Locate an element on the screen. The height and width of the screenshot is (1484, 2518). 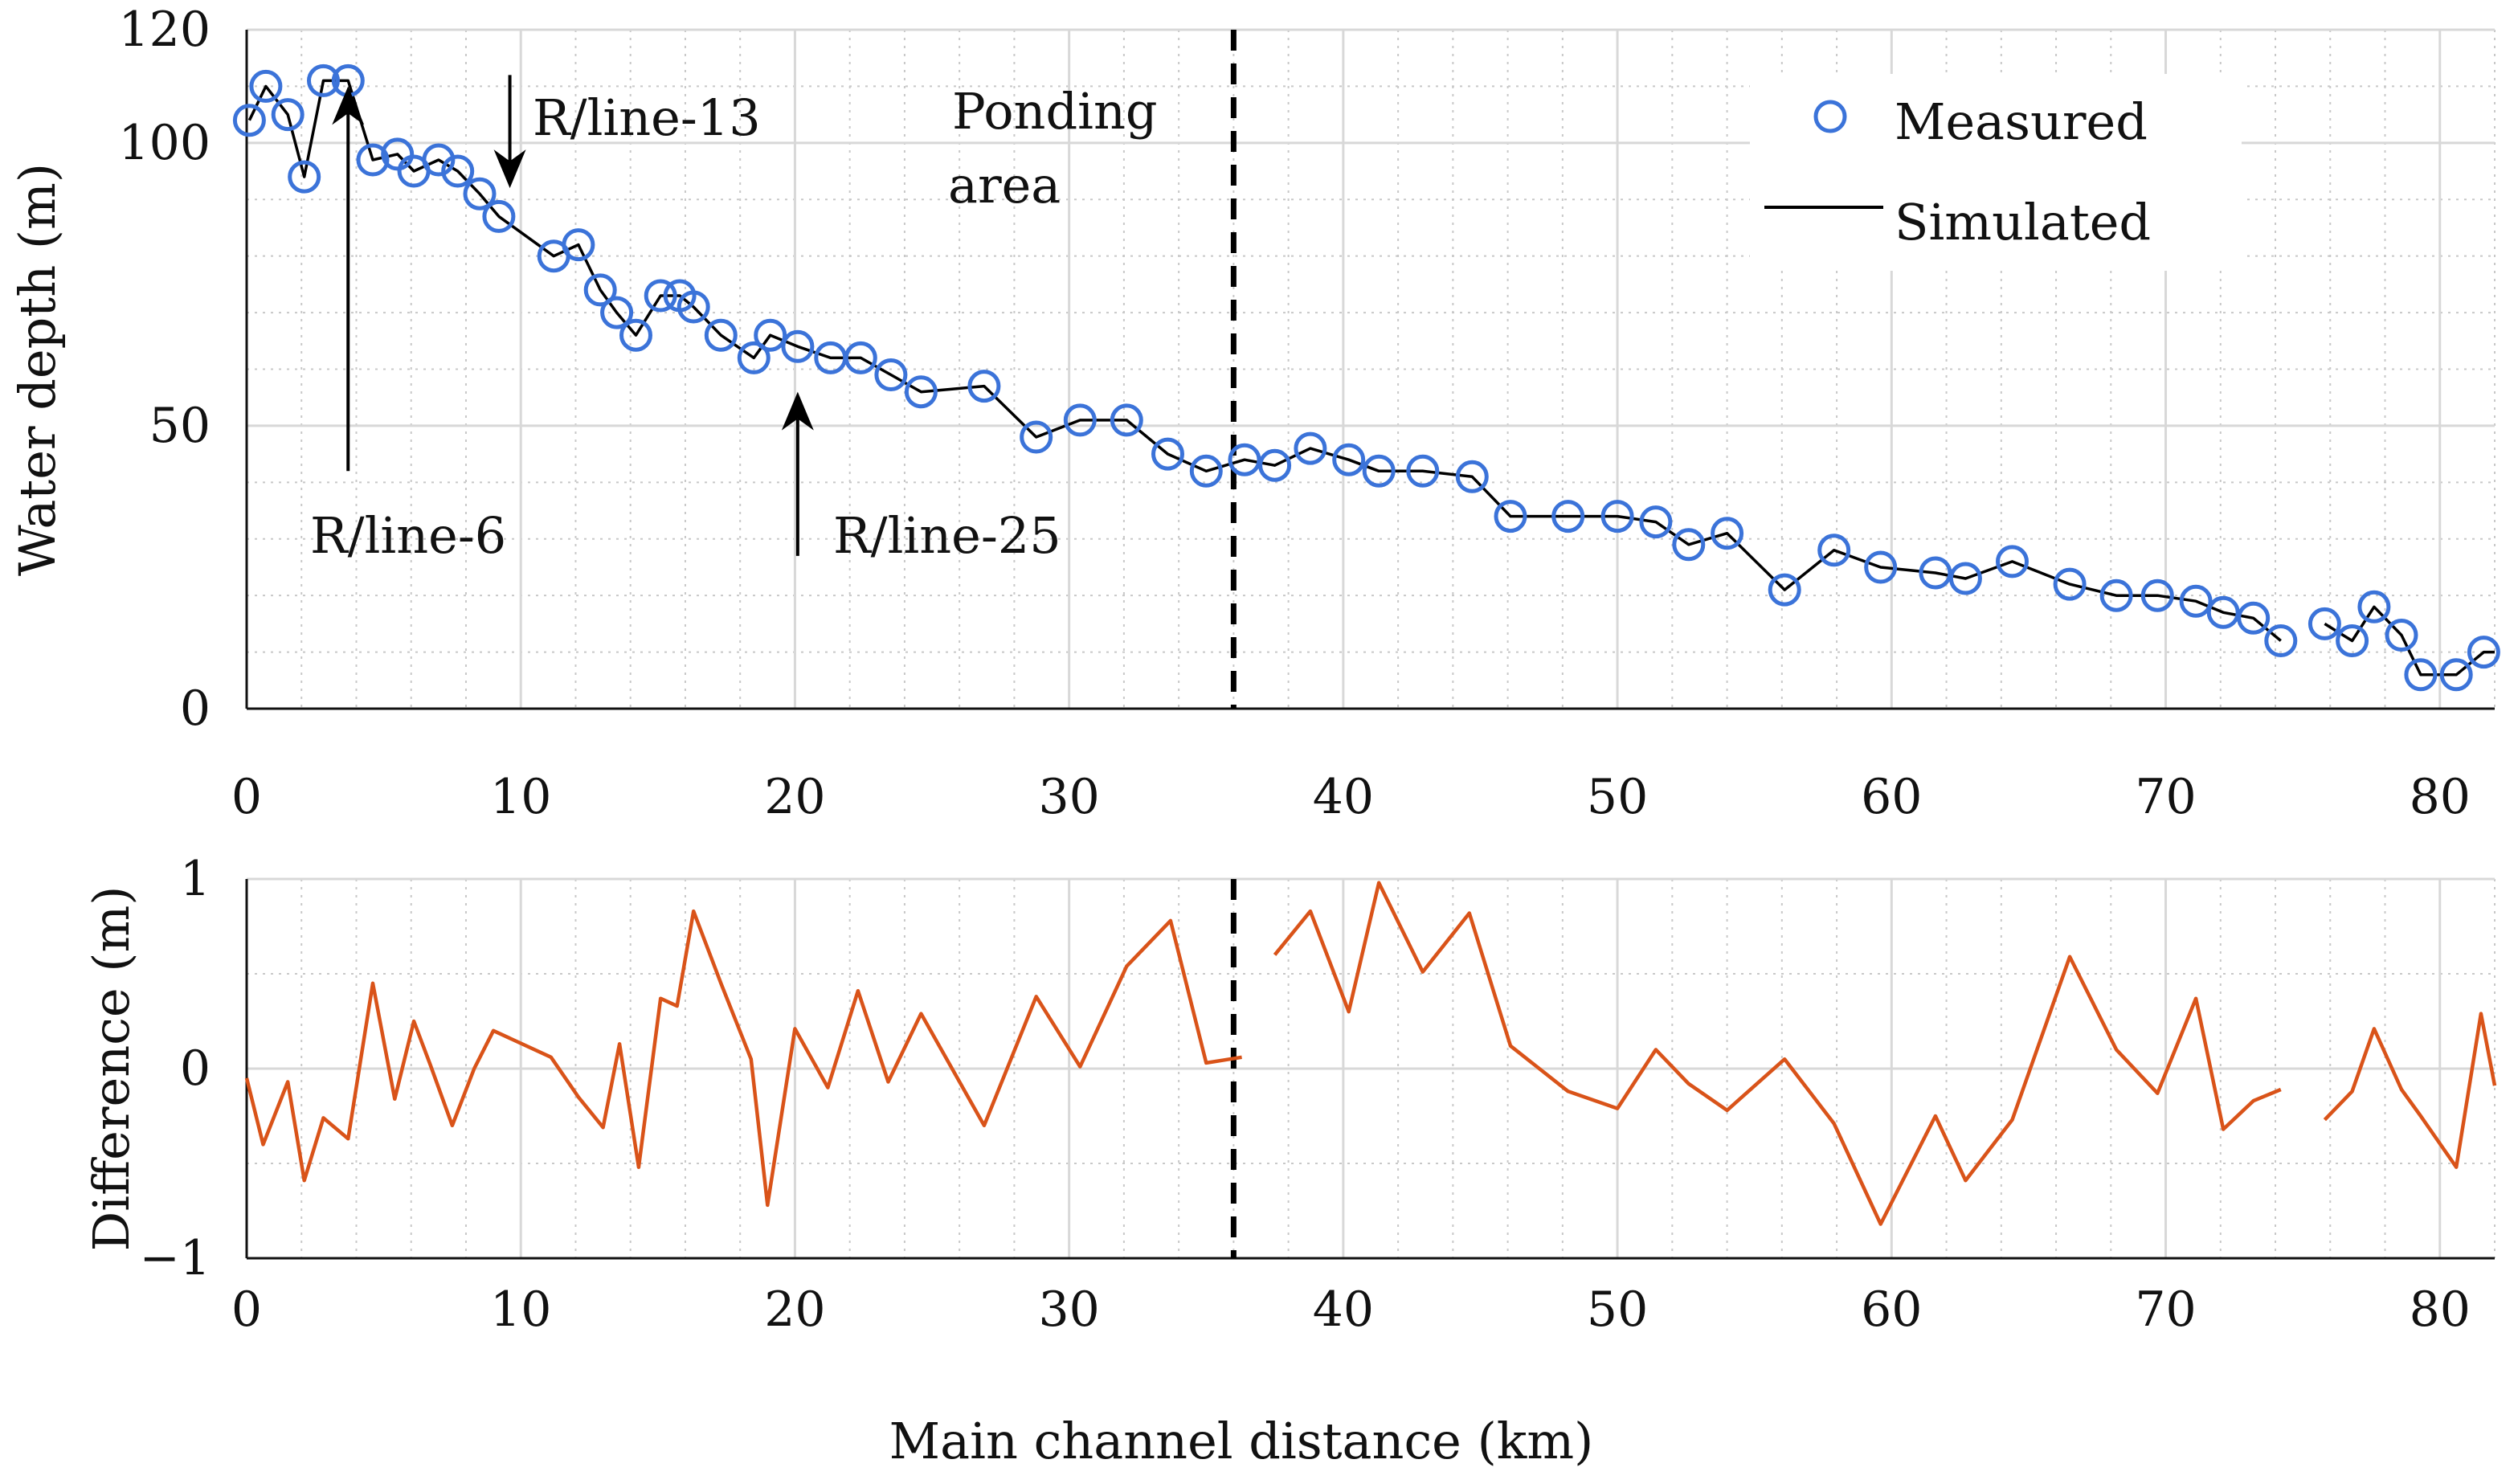
annotation-r-line-25-label: R/line-25 is located at coordinates (947, 535).